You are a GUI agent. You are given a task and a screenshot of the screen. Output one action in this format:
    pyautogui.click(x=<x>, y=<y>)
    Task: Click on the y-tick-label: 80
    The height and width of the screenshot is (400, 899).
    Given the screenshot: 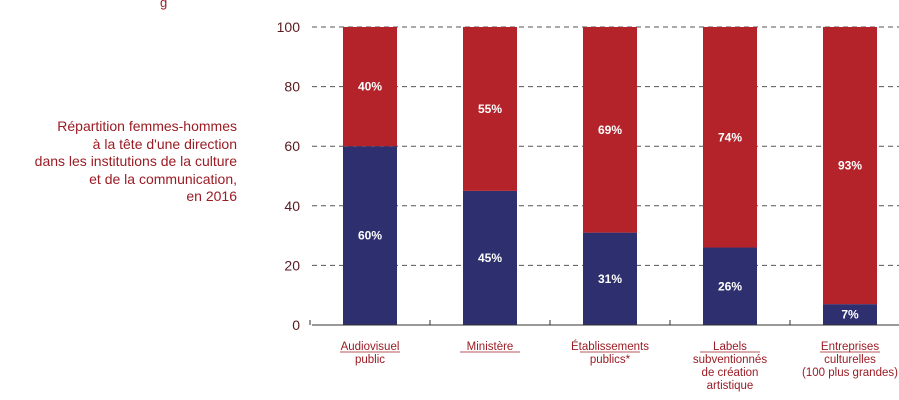 What is the action you would take?
    pyautogui.click(x=292, y=87)
    